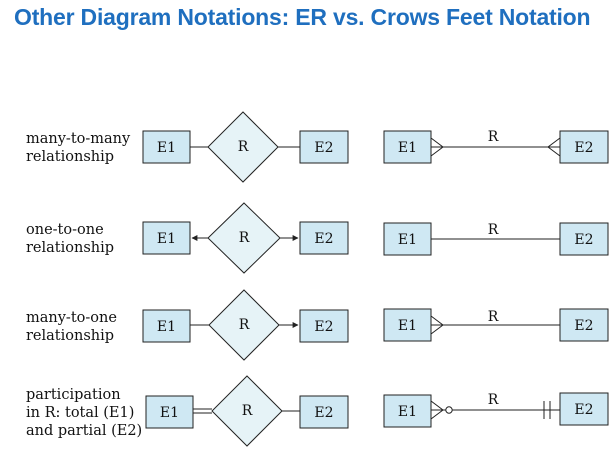  What do you see at coordinates (70, 239) in the screenshot?
I see `row-label-one-to-one: one-to-one relationship` at bounding box center [70, 239].